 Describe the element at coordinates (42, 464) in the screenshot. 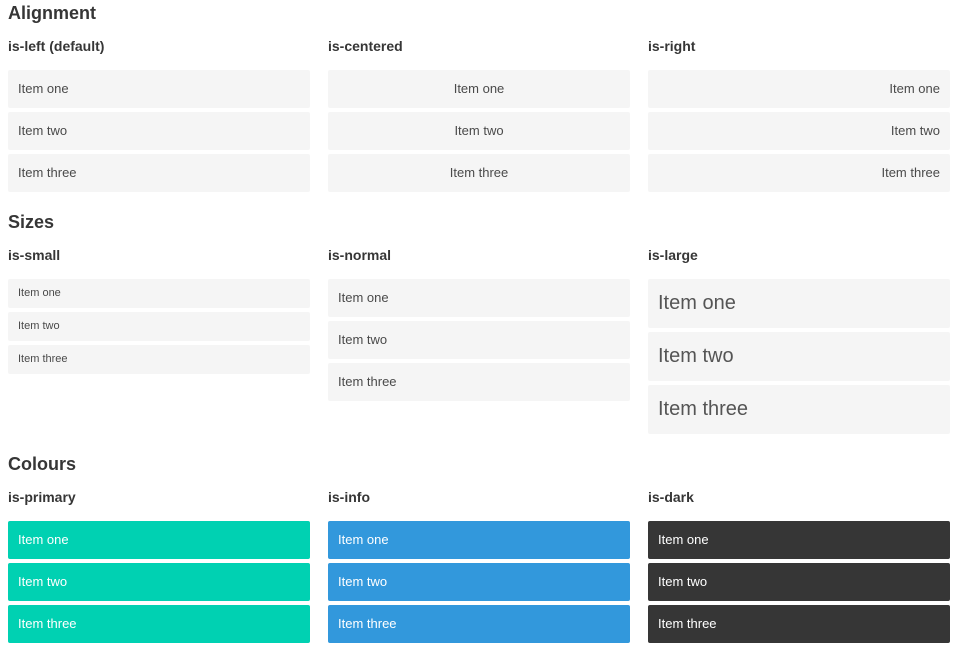

I see `section-title: Colours` at that location.